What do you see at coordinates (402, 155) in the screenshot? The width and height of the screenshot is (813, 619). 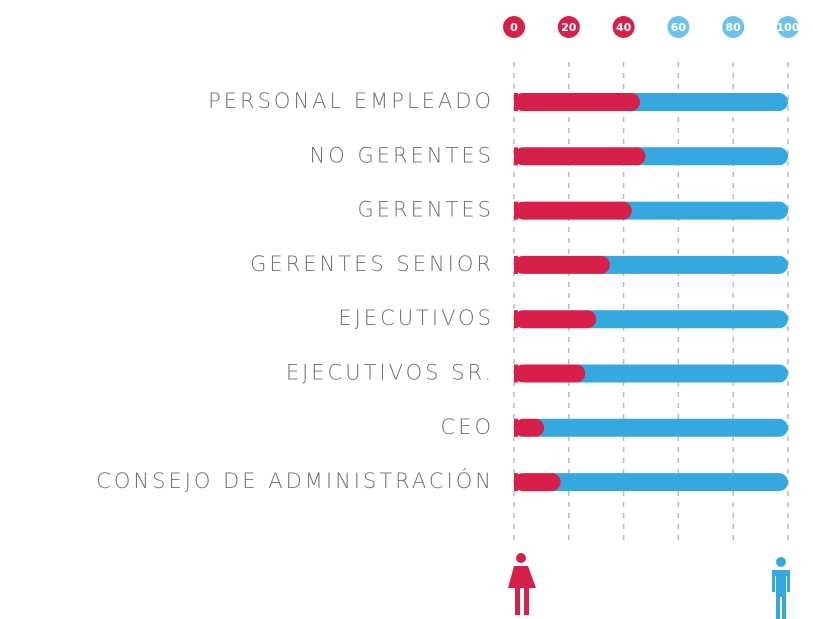 I see `category-label: NO GERENTES` at bounding box center [402, 155].